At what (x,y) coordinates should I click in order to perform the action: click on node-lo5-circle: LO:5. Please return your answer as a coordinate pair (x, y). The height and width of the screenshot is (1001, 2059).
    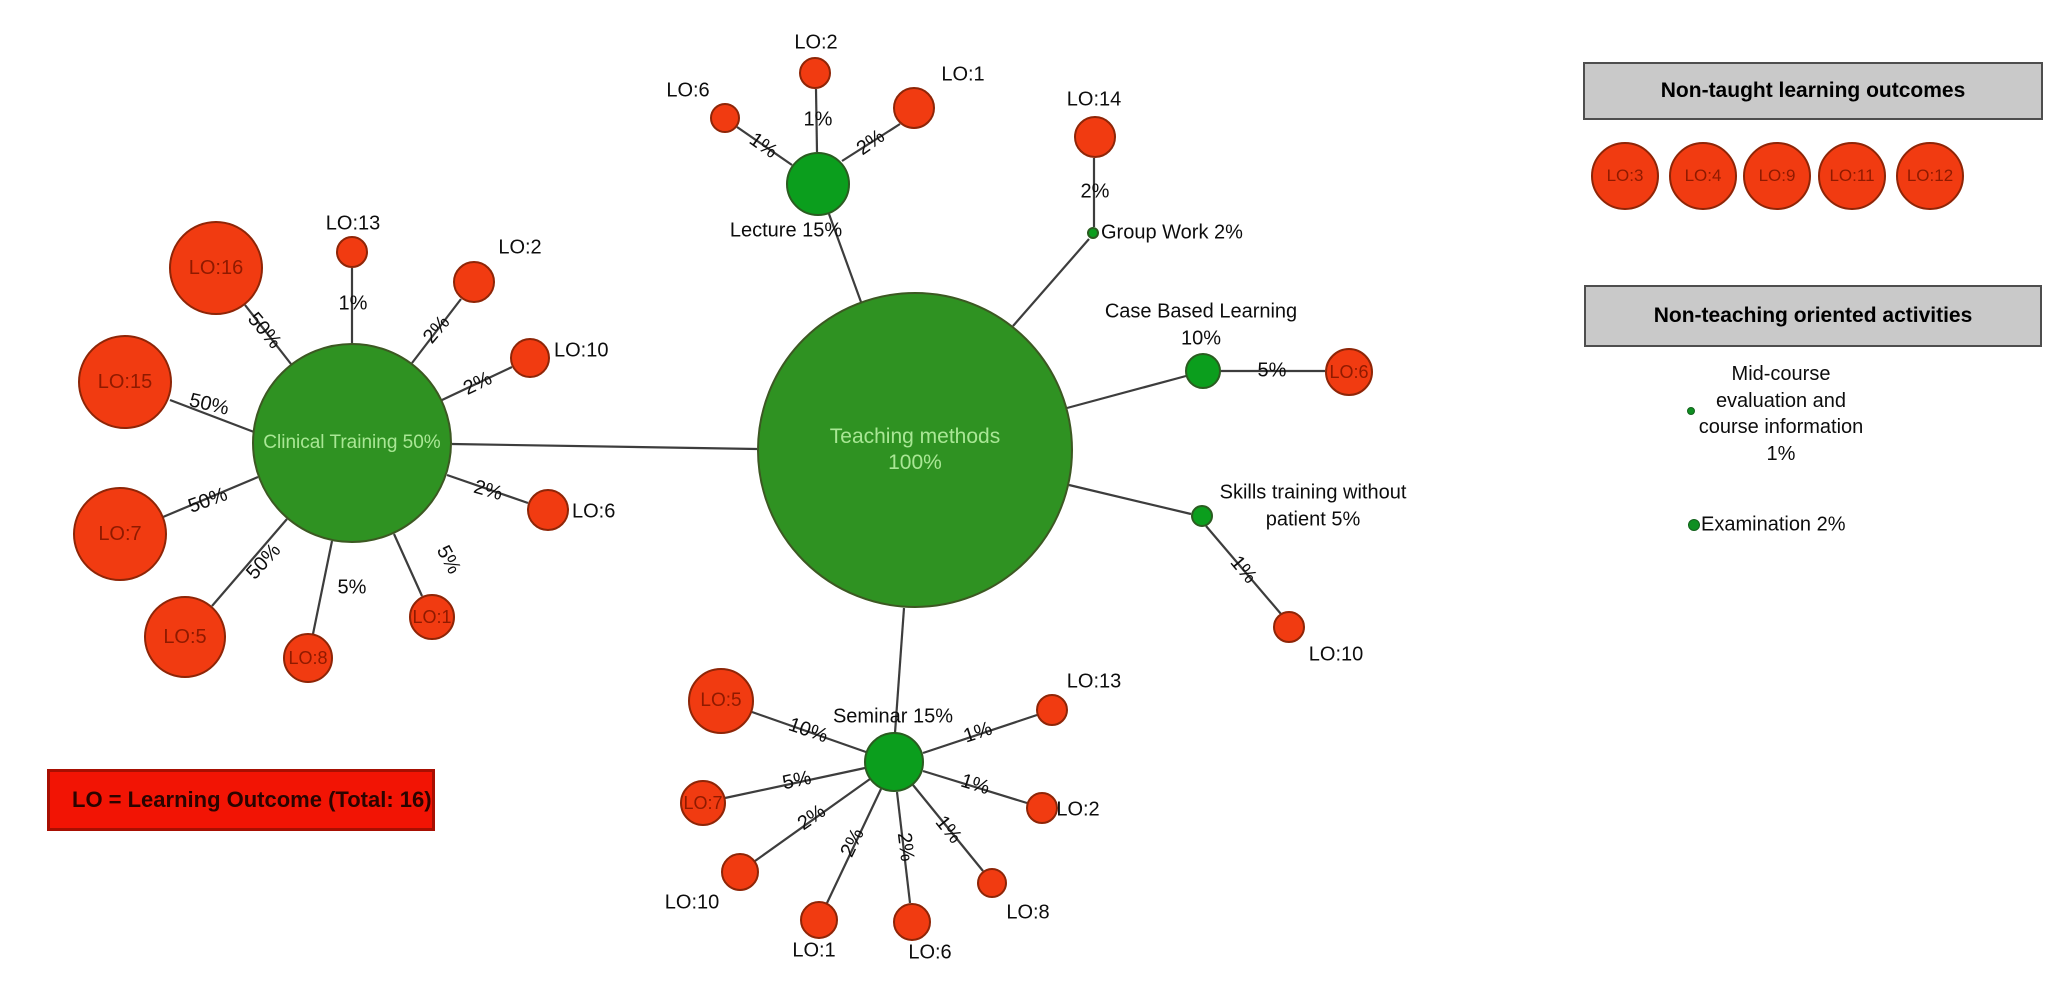
    Looking at the image, I should click on (185, 637).